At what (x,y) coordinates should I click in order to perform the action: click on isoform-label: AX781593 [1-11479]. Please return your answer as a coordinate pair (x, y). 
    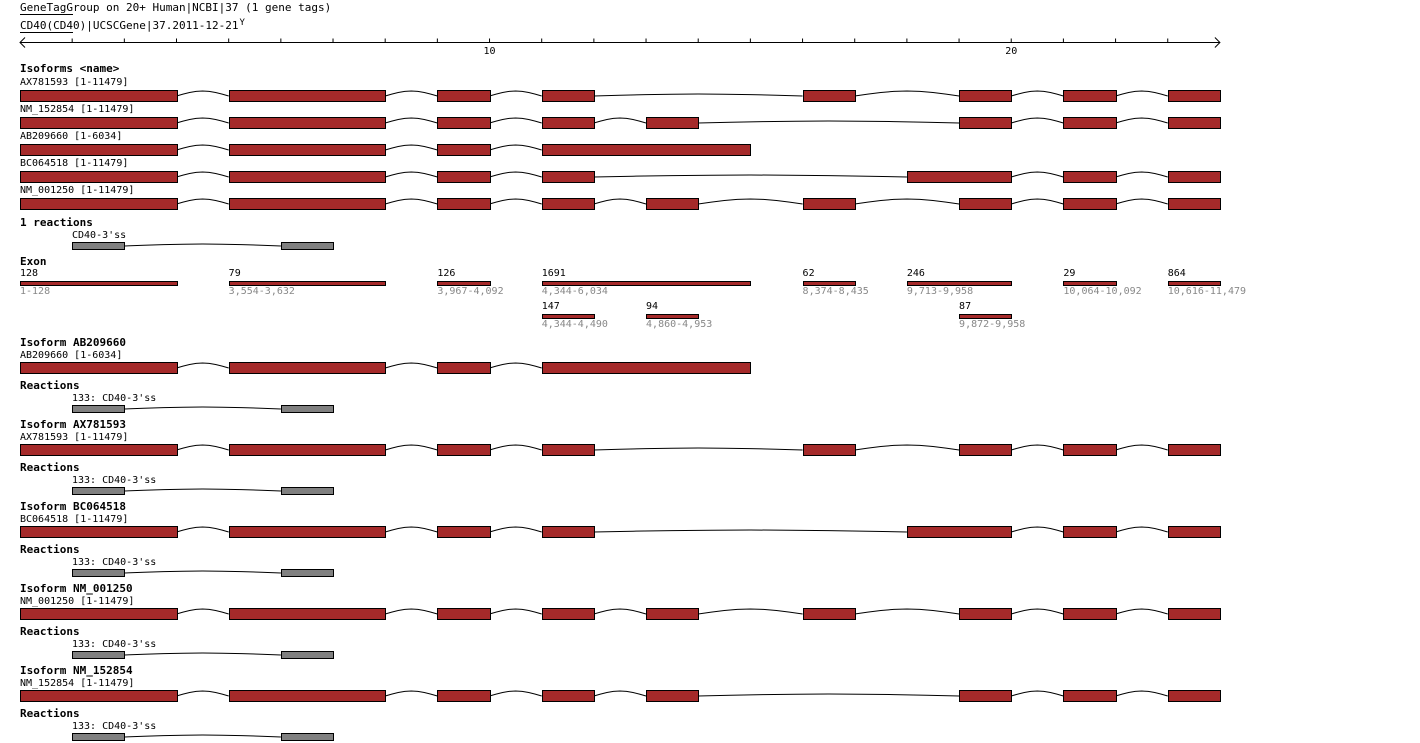
    Looking at the image, I should click on (74, 82).